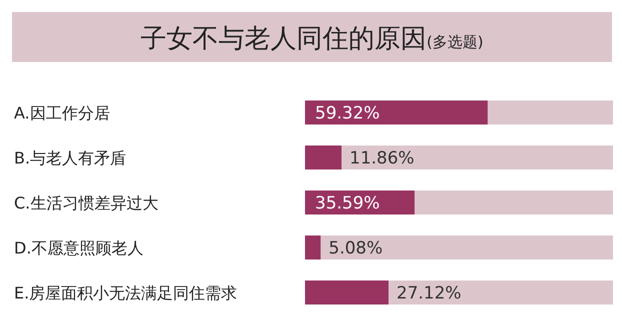 The image size is (622, 326). Describe the element at coordinates (283, 39) in the screenshot. I see `chart-title: 子女不与老人同住的原因` at that location.